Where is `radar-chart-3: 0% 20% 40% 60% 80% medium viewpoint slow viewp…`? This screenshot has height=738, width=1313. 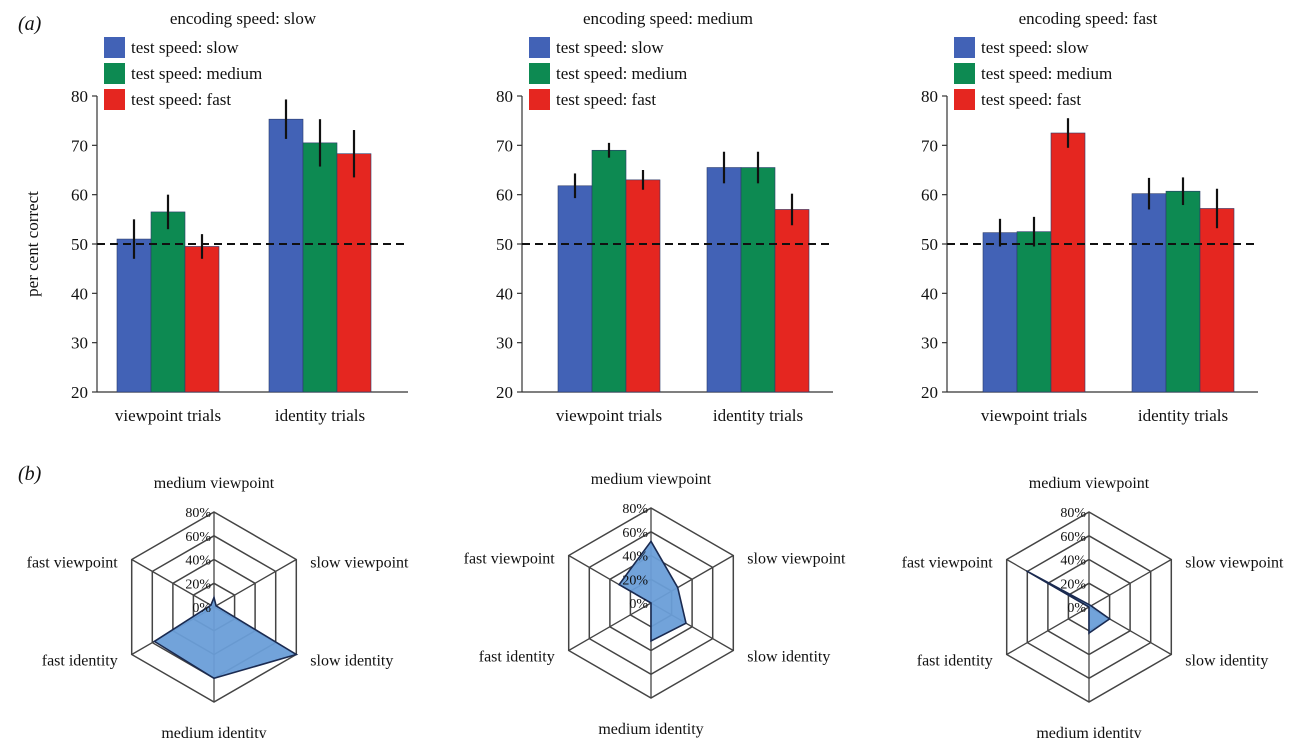
radar-chart-3: 0% 20% 40% 60% 80% medium viewpoint slow viewp… is located at coordinates (1093, 606).